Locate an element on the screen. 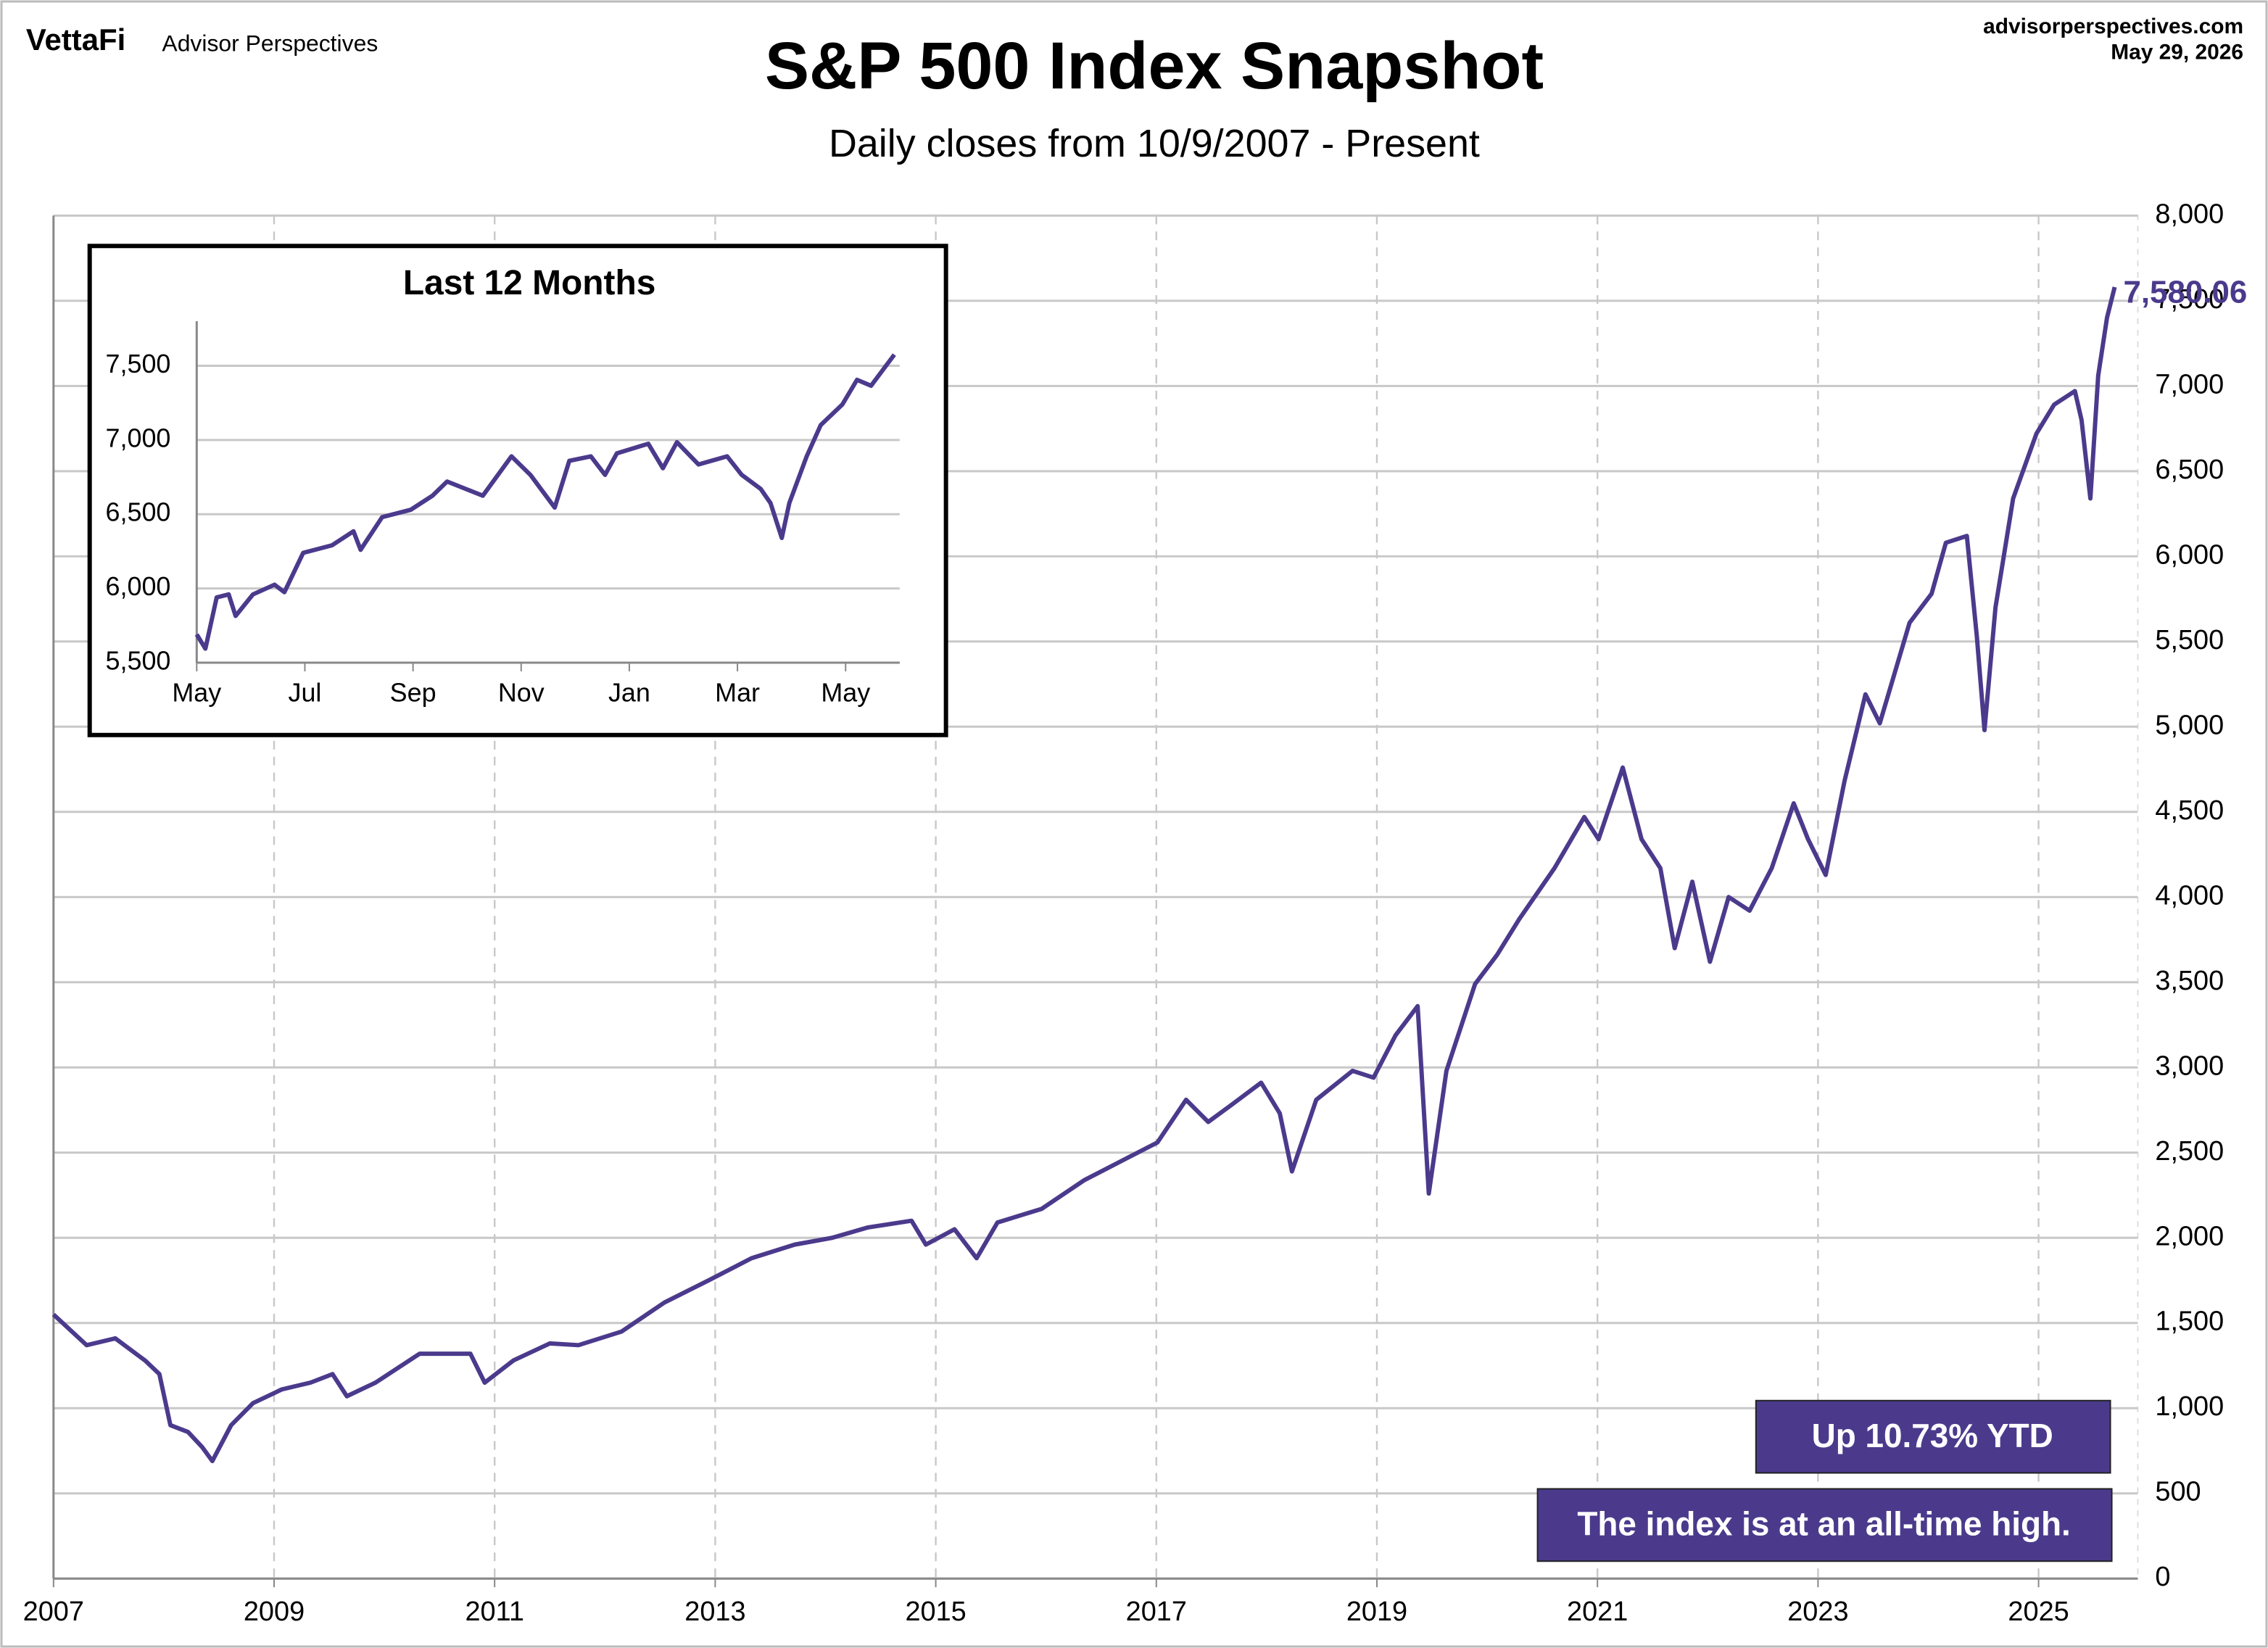 The image size is (2268, 1648). brand: VettaFi is located at coordinates (75, 39).